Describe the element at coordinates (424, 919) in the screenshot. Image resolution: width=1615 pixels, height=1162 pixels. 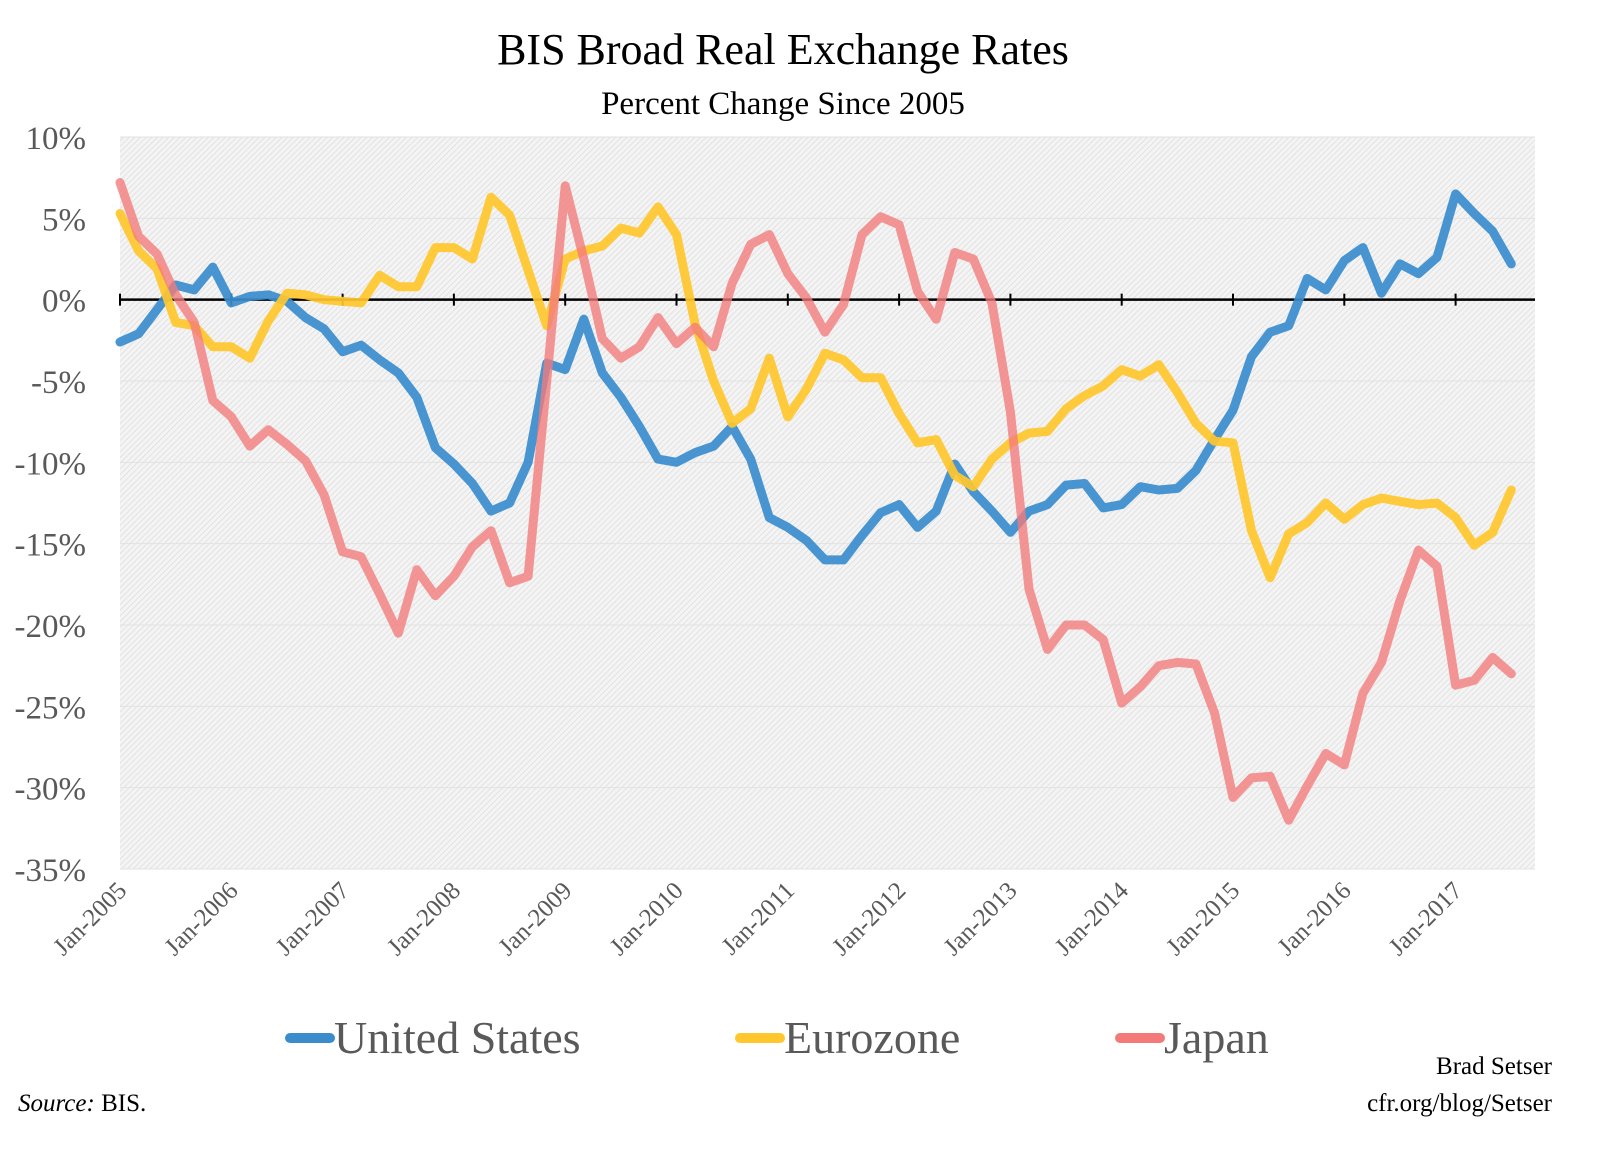
I see `x-tick-label: Jan-2008` at that location.